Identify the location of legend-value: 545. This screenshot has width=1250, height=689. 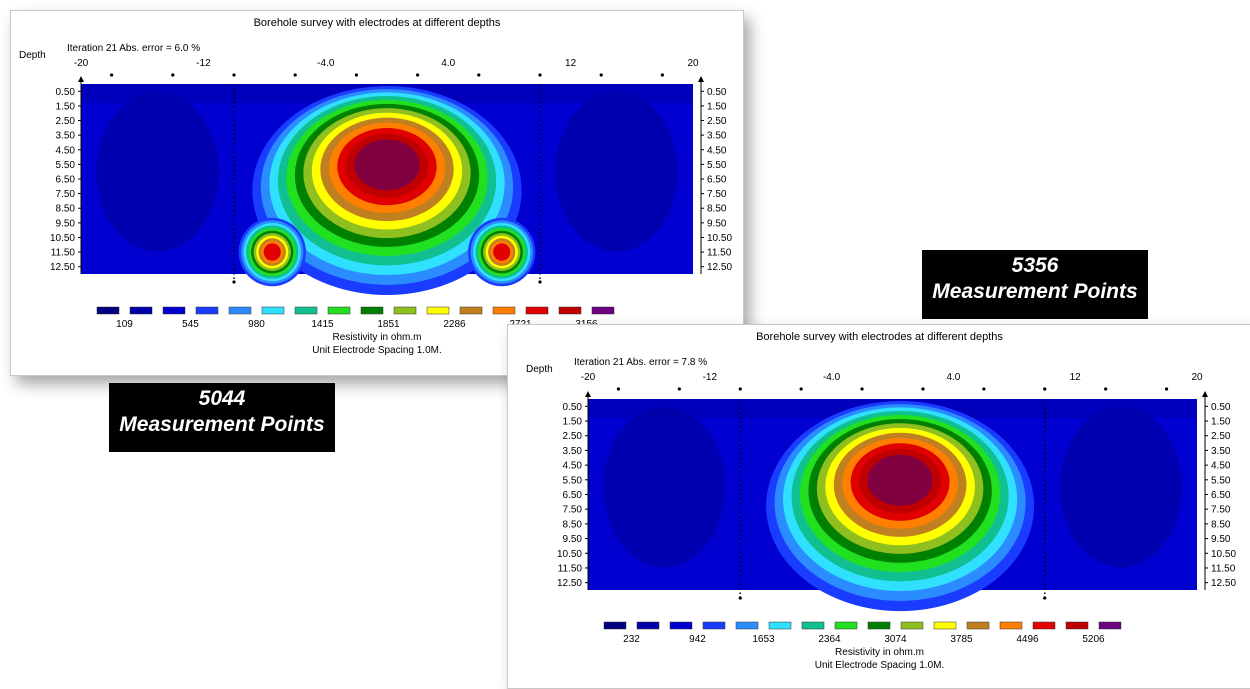
(190, 324).